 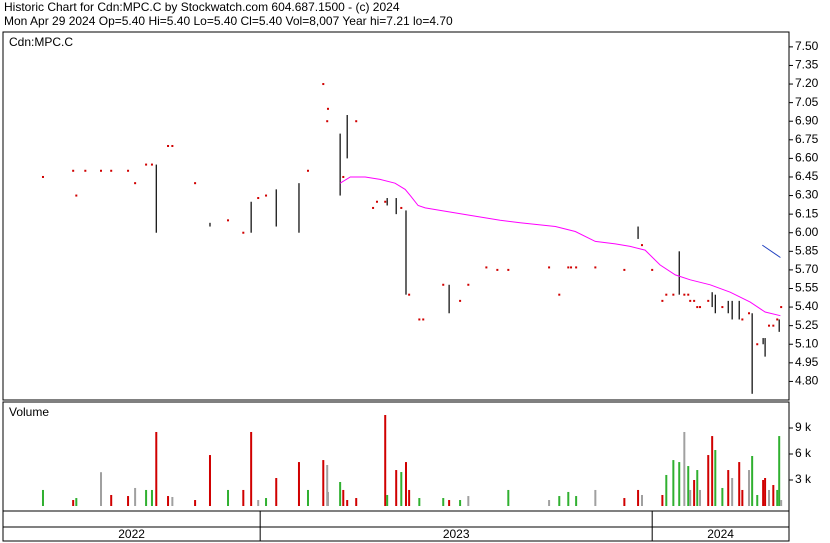 I want to click on y-tick-label: 6.60, so click(x=807, y=158).